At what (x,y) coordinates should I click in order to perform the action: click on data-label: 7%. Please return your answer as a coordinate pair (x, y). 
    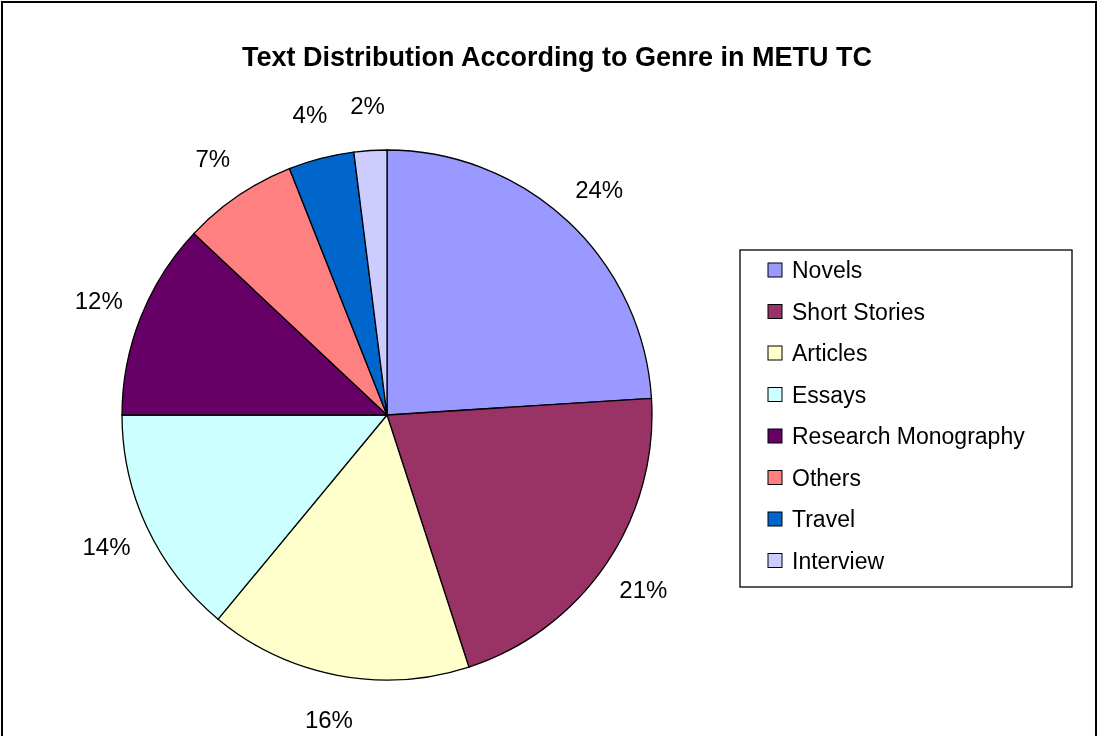
    Looking at the image, I should click on (213, 159).